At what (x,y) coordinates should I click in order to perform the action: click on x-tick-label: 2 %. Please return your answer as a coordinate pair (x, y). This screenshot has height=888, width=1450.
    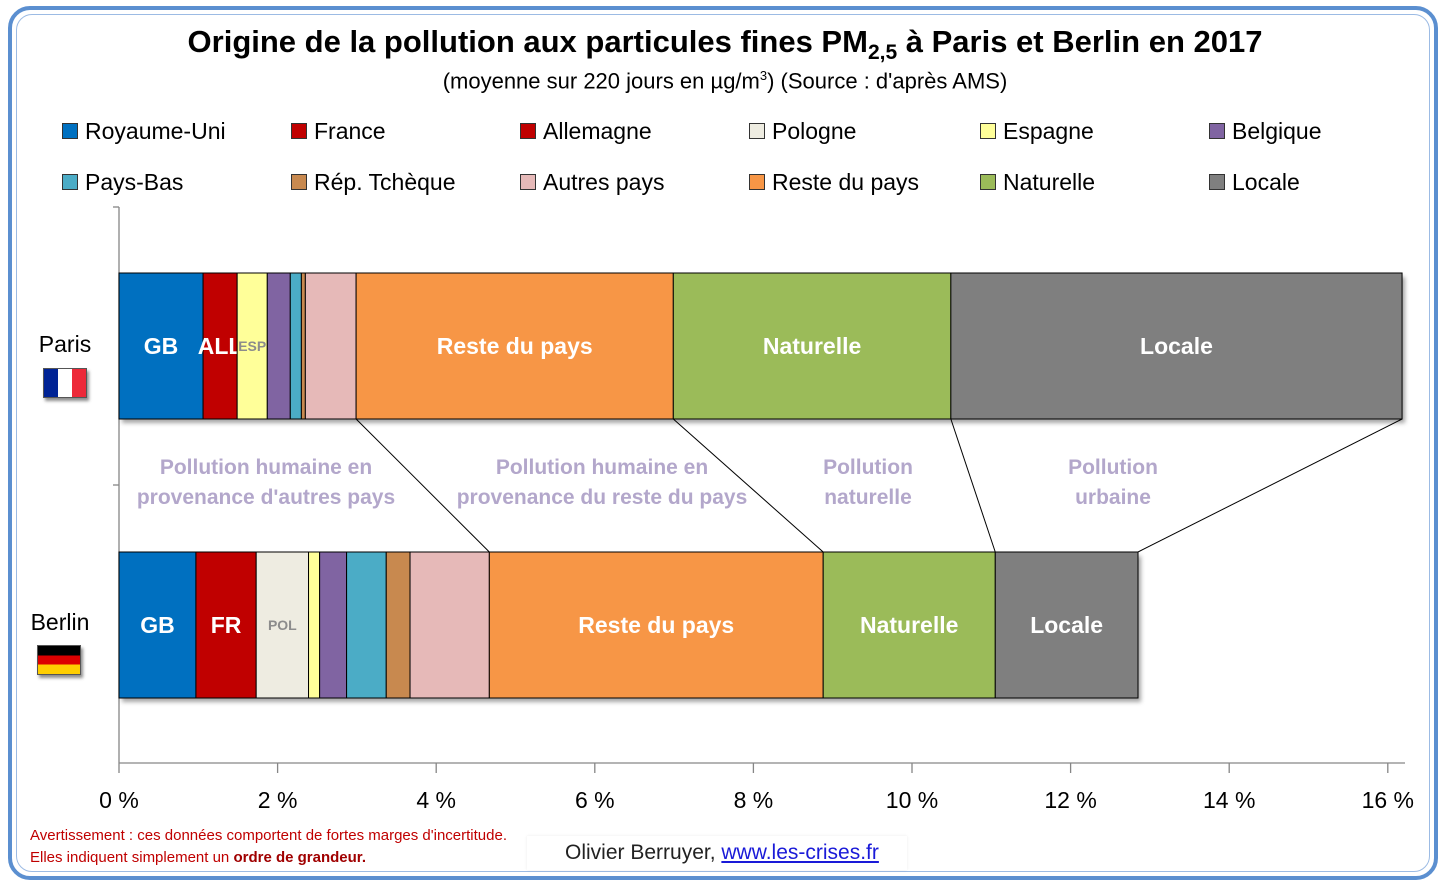
    Looking at the image, I should click on (278, 800).